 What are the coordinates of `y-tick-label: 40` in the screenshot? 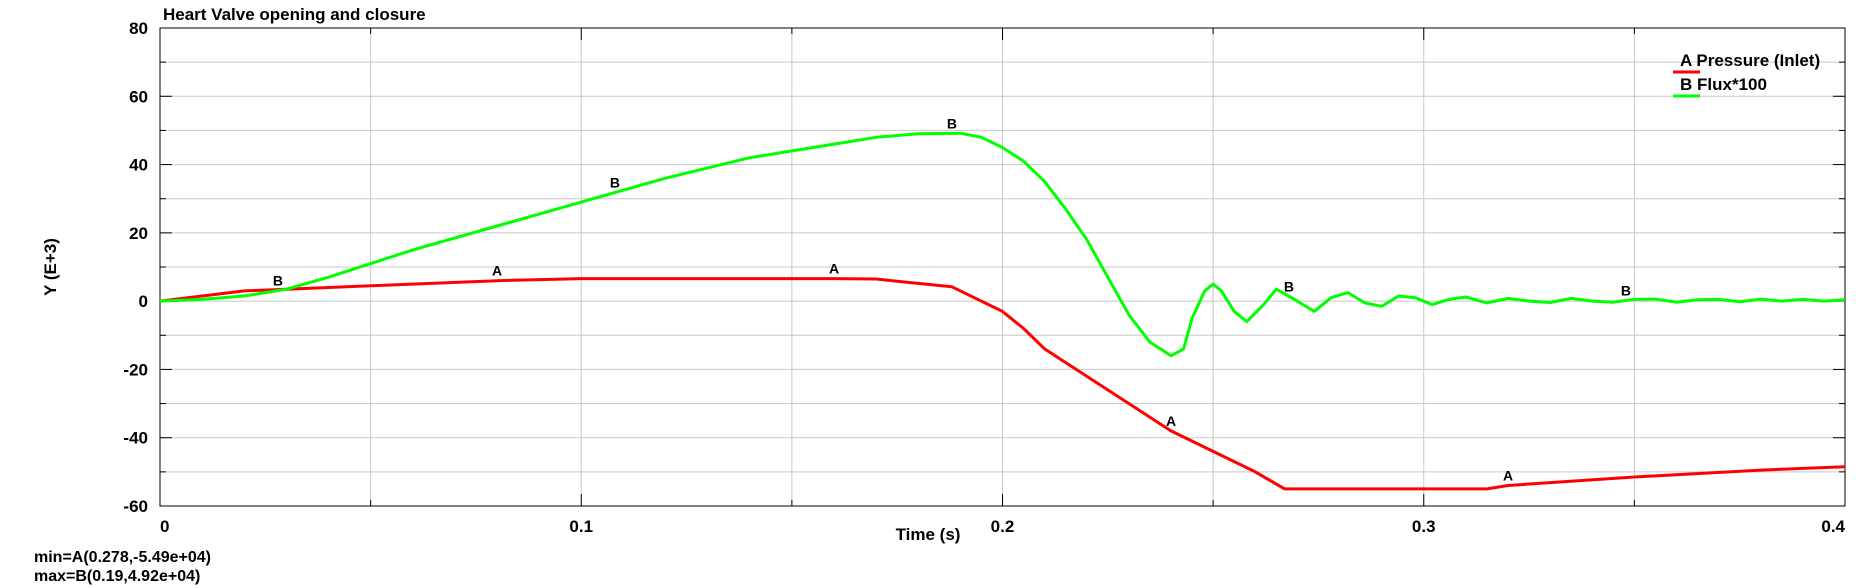 It's located at (138, 165).